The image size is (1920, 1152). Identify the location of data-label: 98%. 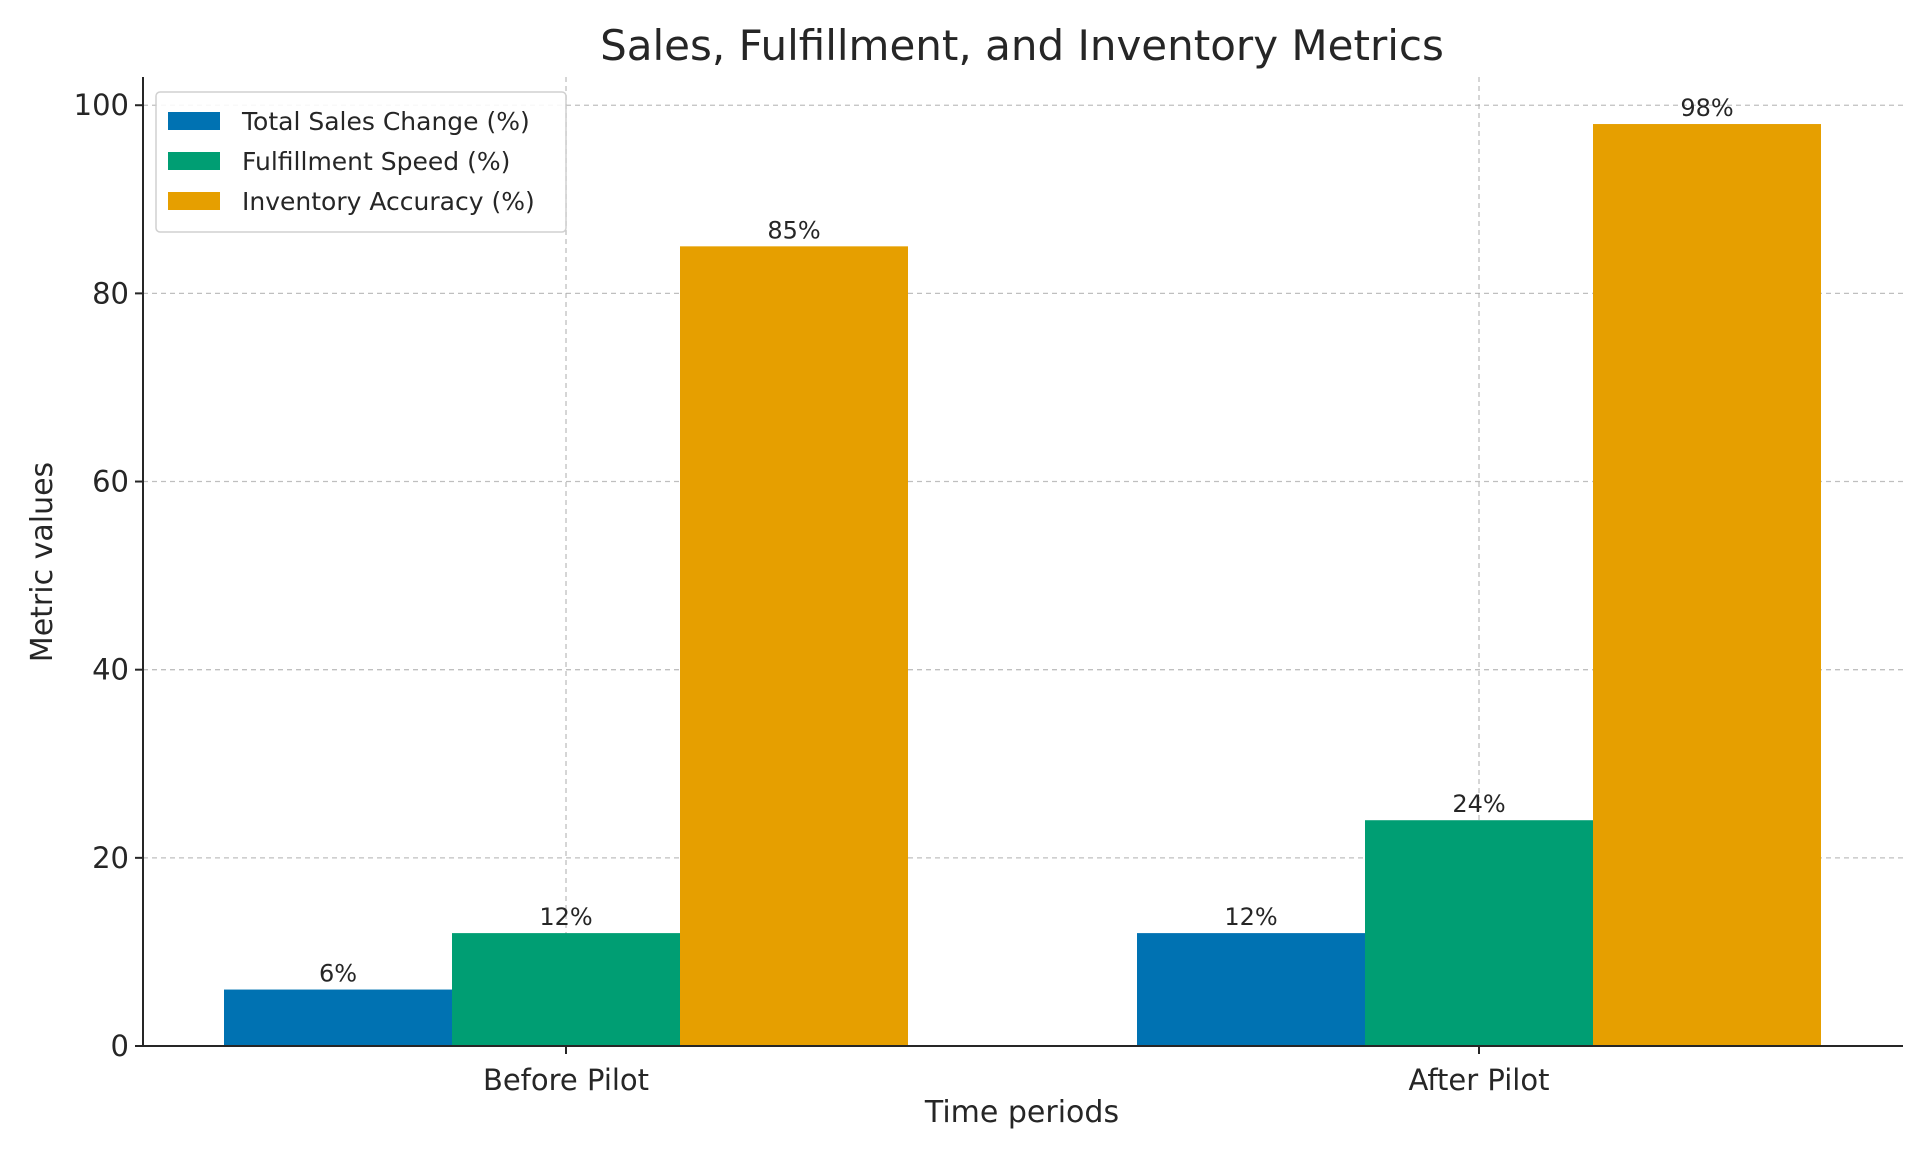
(1706, 108).